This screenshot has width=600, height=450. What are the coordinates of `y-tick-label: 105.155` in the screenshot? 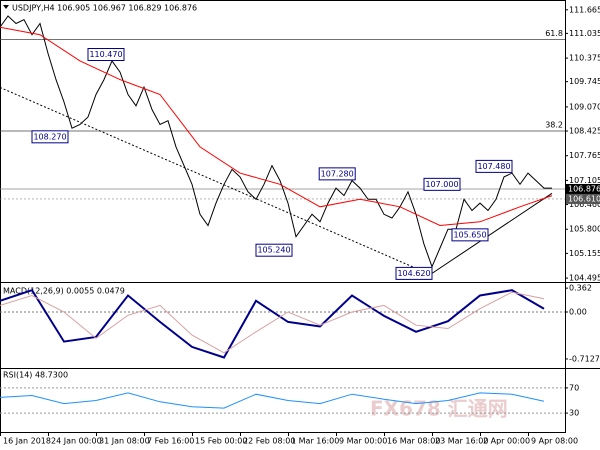 It's located at (584, 253).